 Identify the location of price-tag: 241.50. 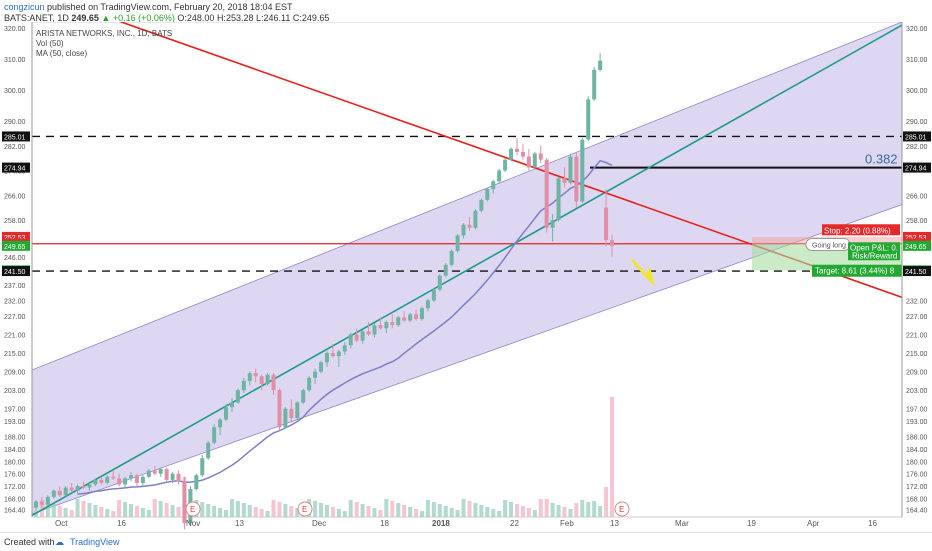
(916, 272).